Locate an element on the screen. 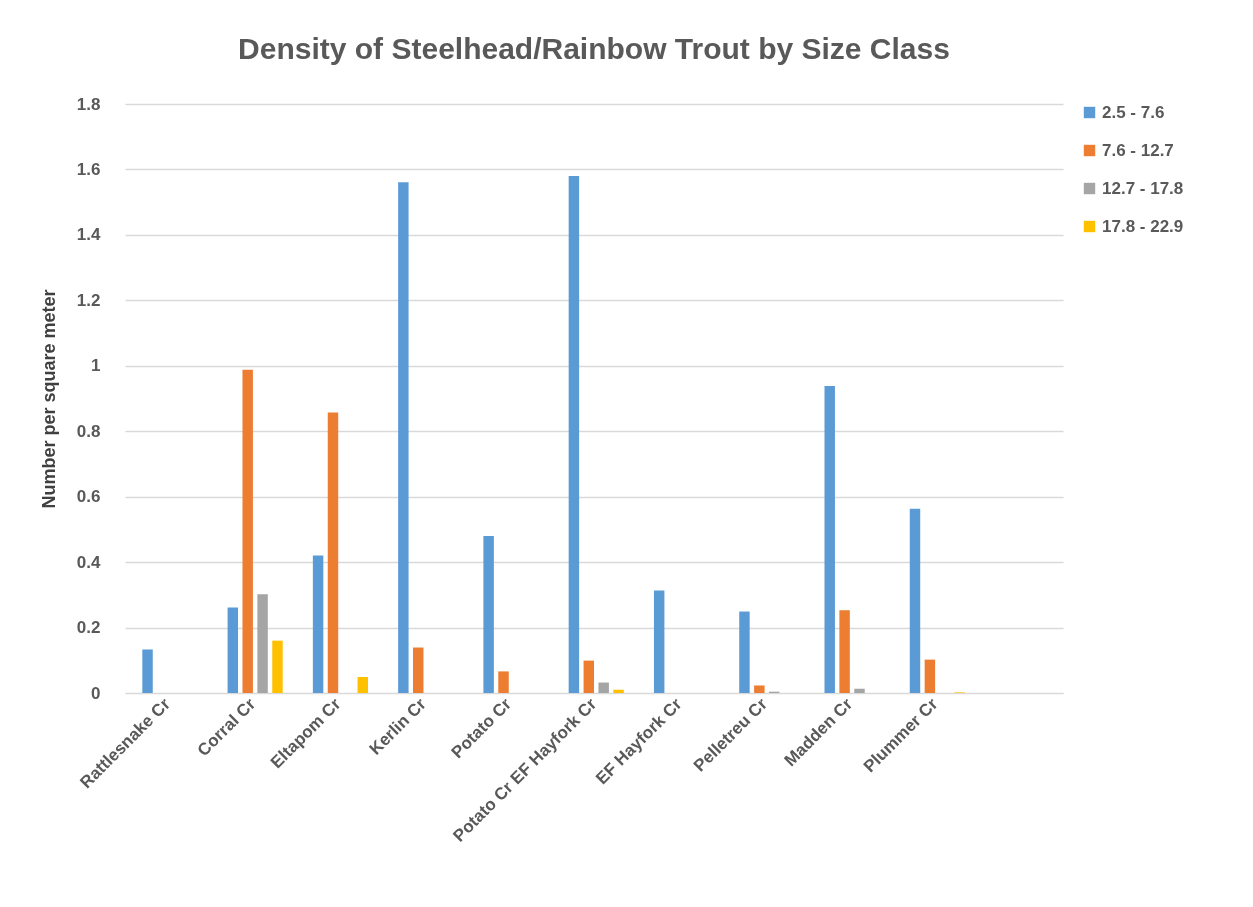  y-tick-label: 0.8 is located at coordinates (88, 431).